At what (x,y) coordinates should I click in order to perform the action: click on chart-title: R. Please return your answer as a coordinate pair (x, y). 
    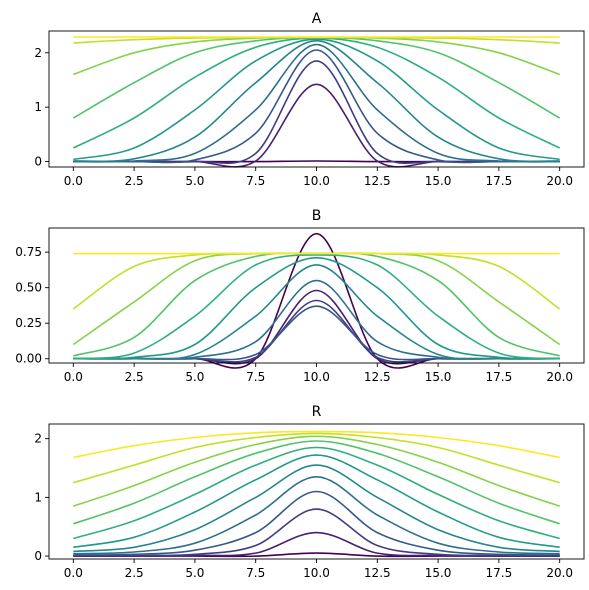
    Looking at the image, I should click on (317, 412).